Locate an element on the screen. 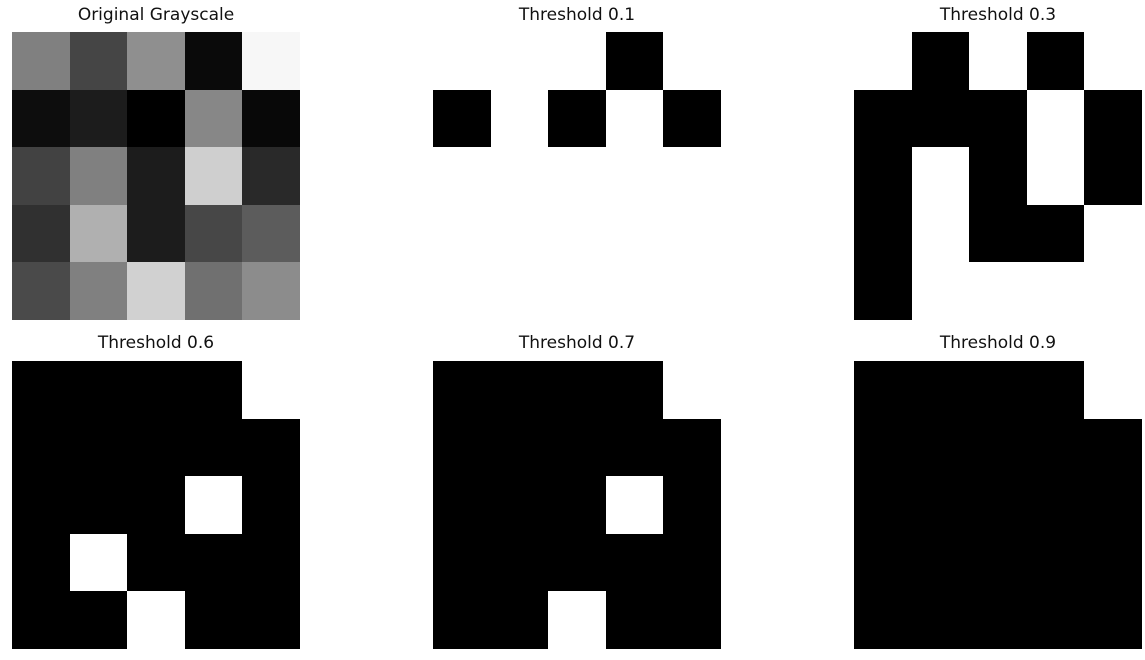 This screenshot has width=1145, height=660. panel-title: Original Grayscale is located at coordinates (156, 15).